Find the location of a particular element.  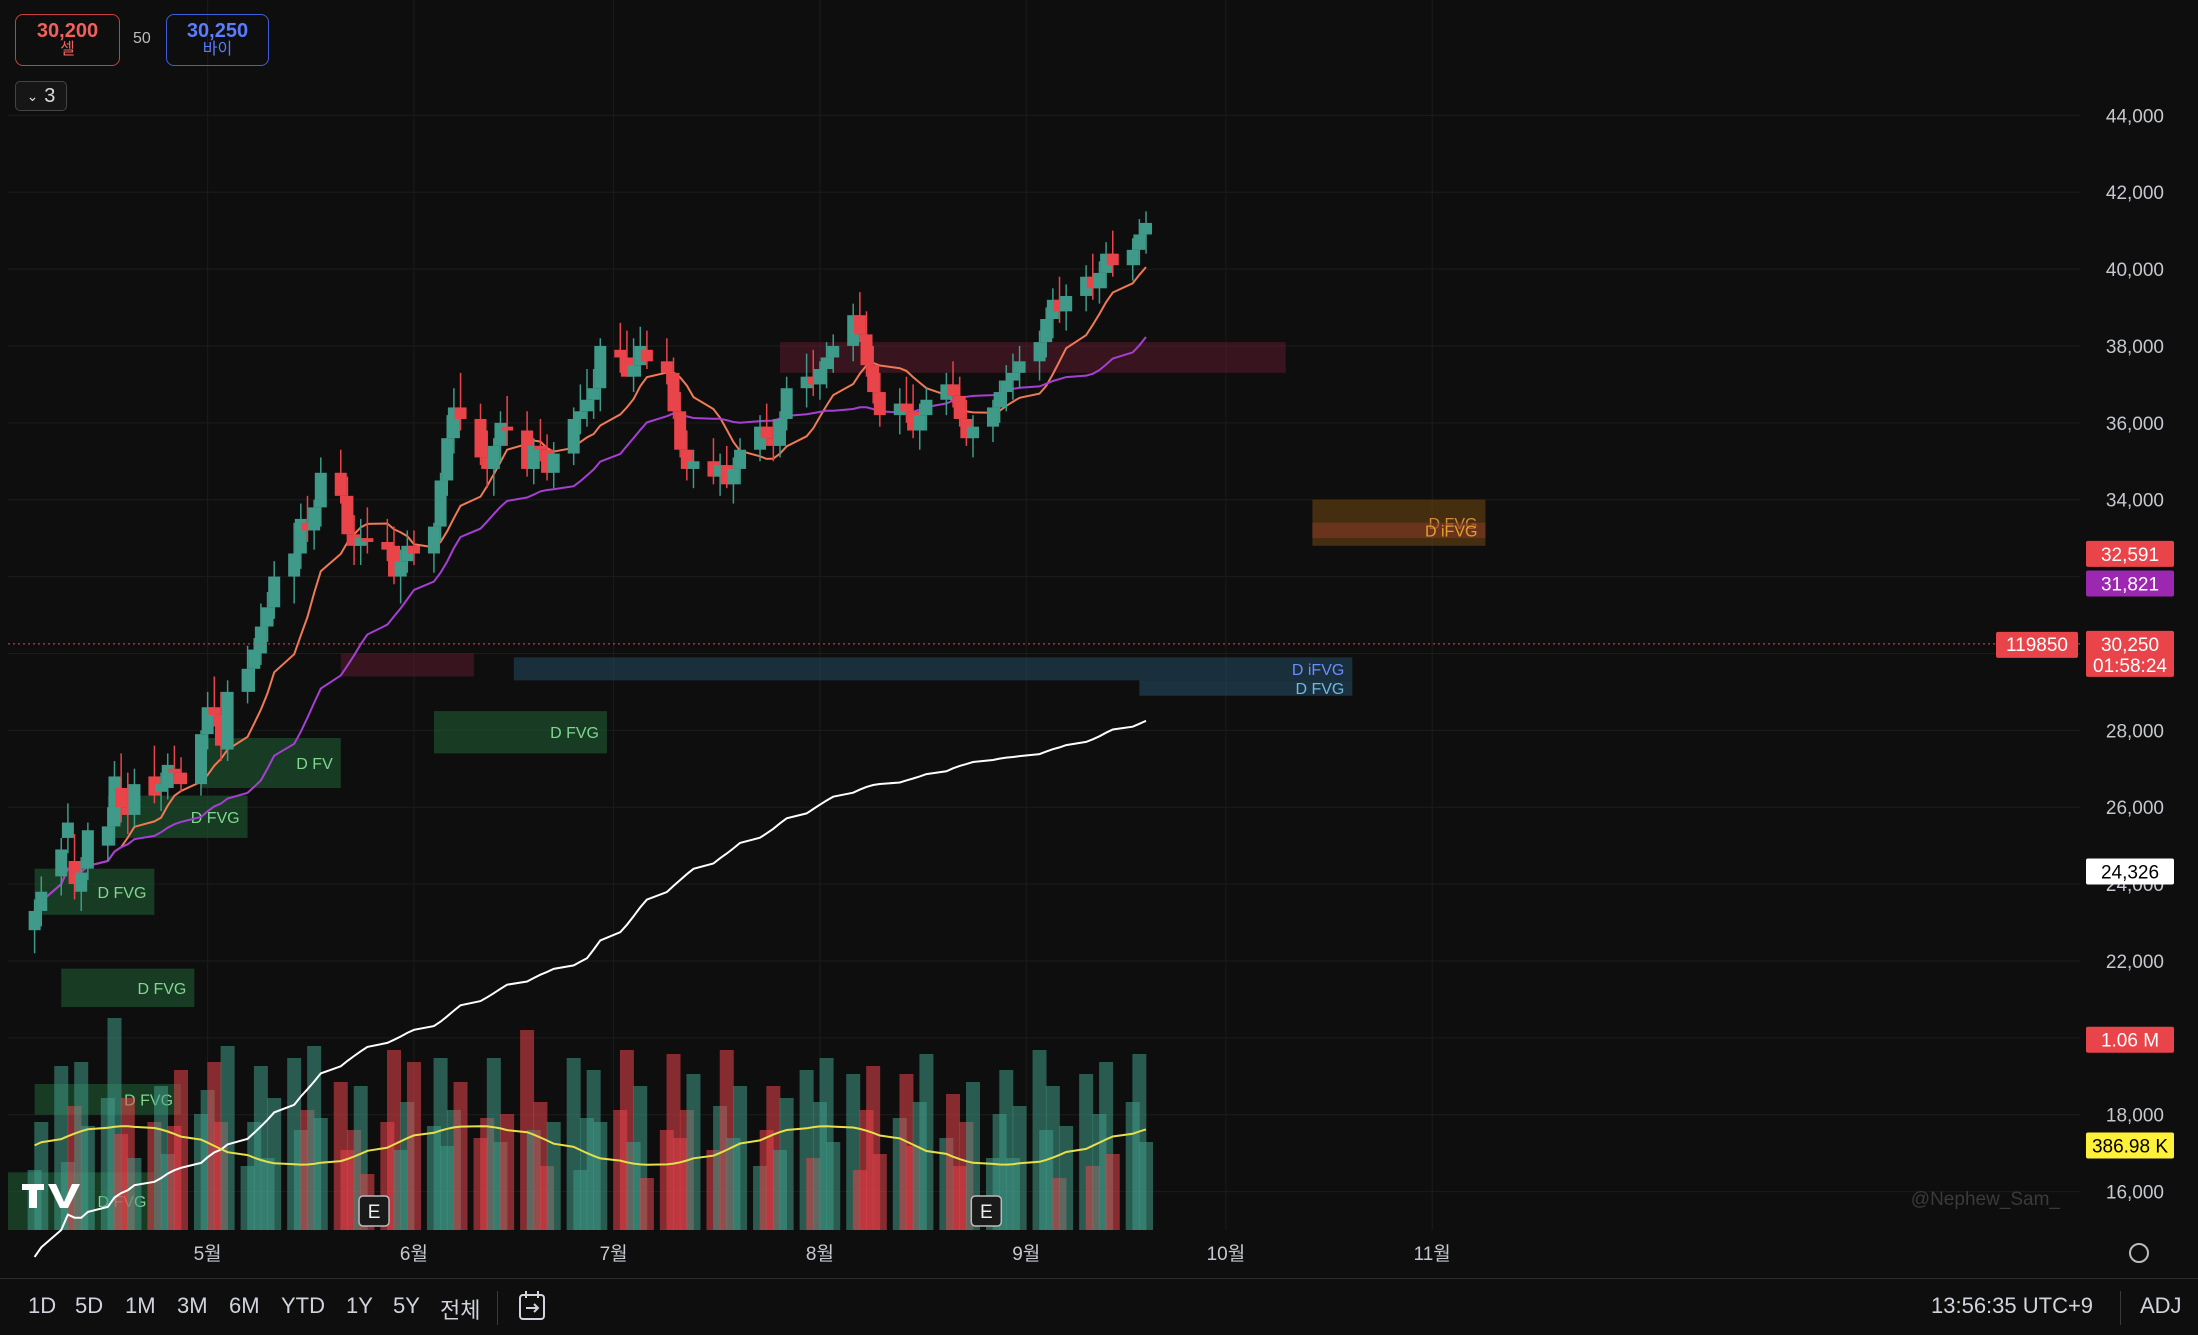

range-all: 전체 is located at coordinates (460, 1310).